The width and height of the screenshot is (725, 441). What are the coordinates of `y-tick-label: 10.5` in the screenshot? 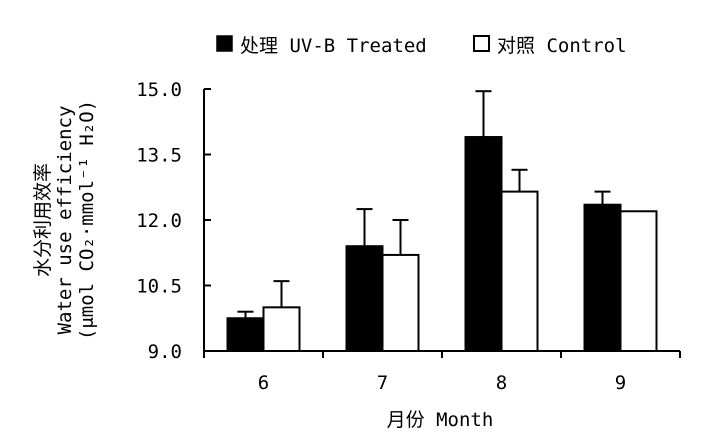 It's located at (159, 287).